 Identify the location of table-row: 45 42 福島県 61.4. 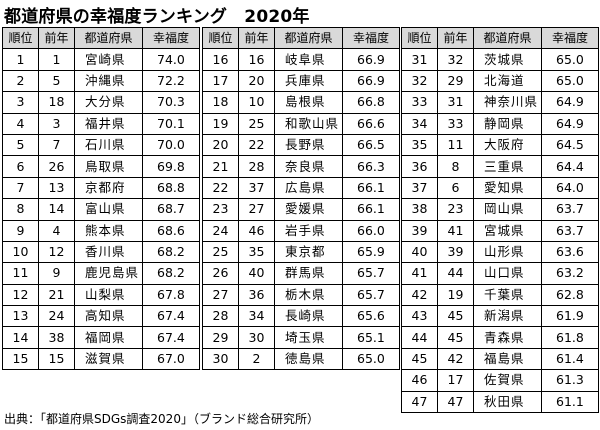
(500, 359).